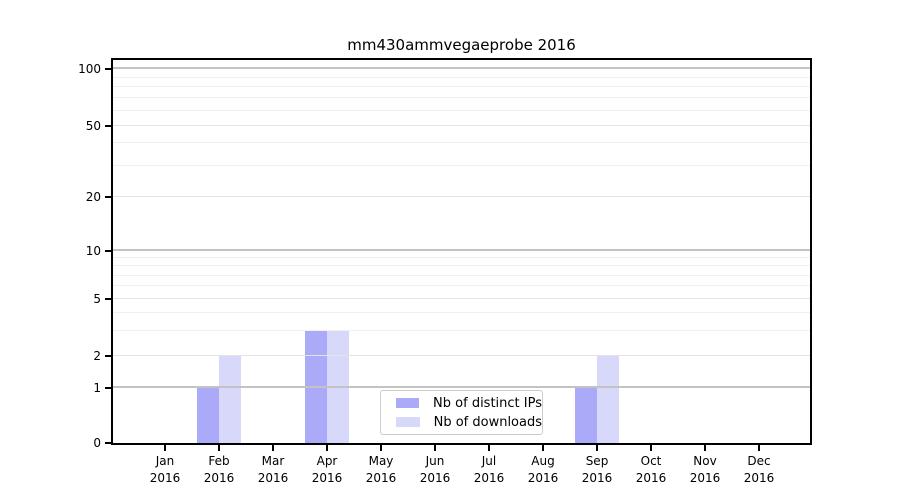 This screenshot has width=900, height=500. Describe the element at coordinates (705, 448) in the screenshot. I see `x-tick-nov` at that location.